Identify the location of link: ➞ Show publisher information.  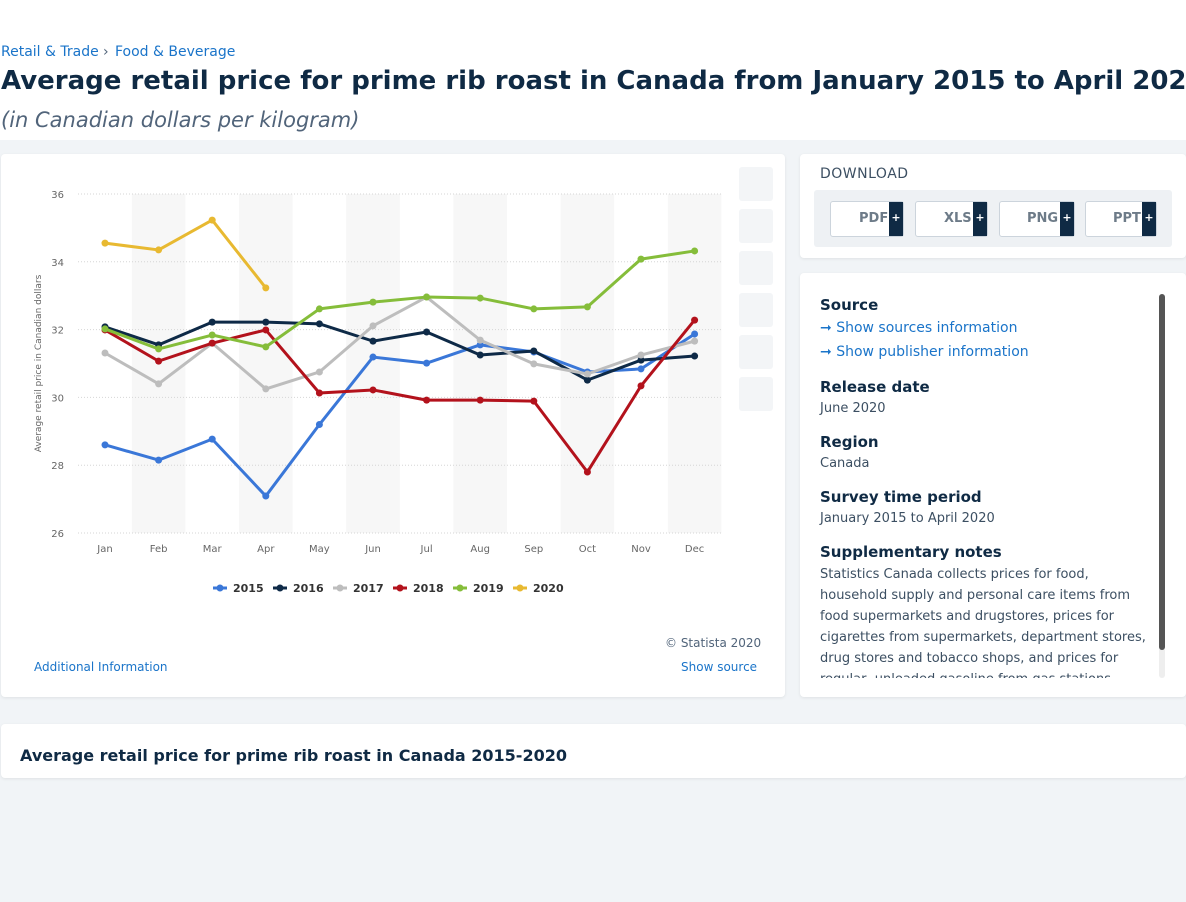
(924, 352).